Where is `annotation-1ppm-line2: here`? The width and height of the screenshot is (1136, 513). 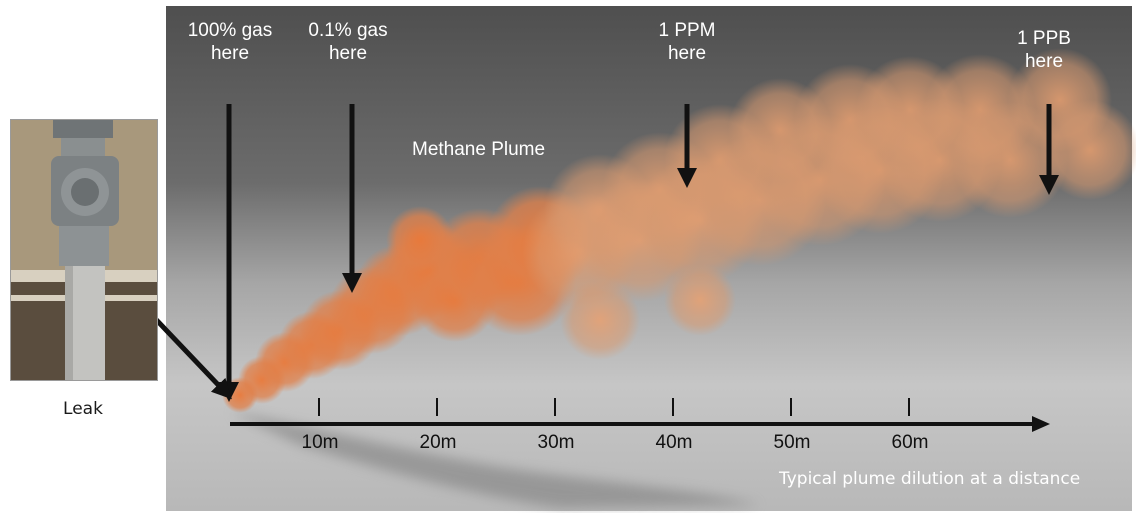 annotation-1ppm-line2: here is located at coordinates (687, 53).